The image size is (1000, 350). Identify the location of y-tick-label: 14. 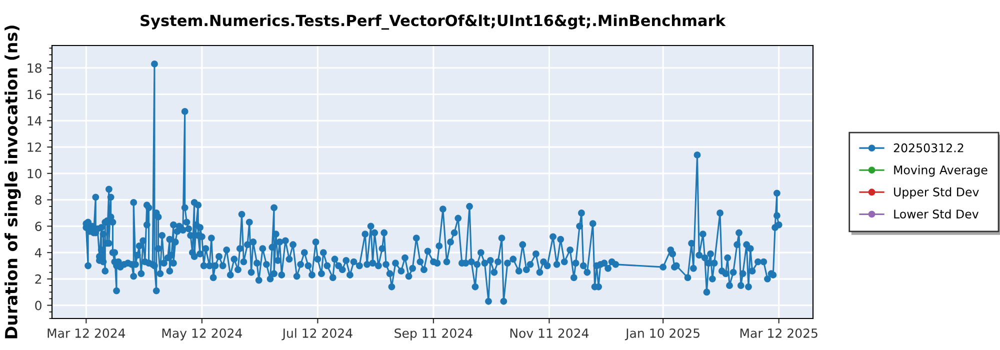
(35, 121).